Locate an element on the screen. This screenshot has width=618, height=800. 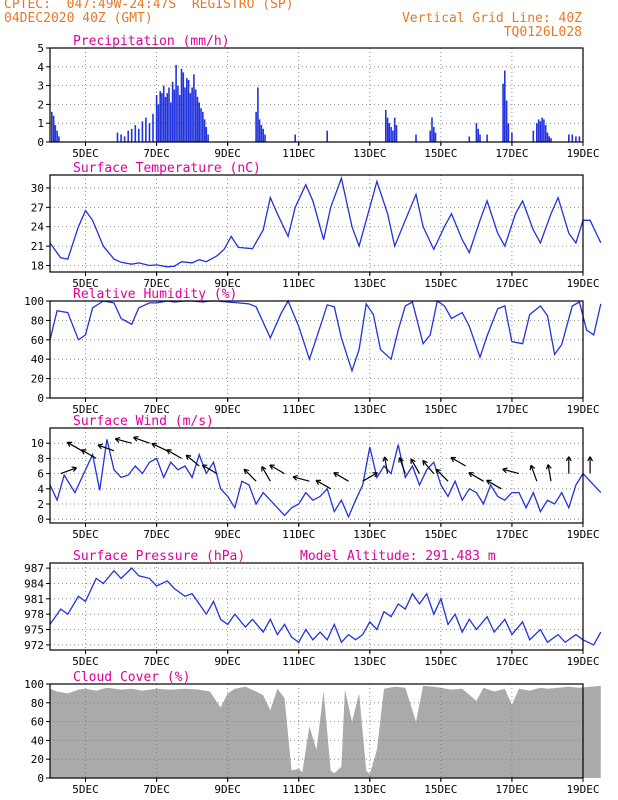
y-tick-label: 4 is located at coordinates (40, 489).